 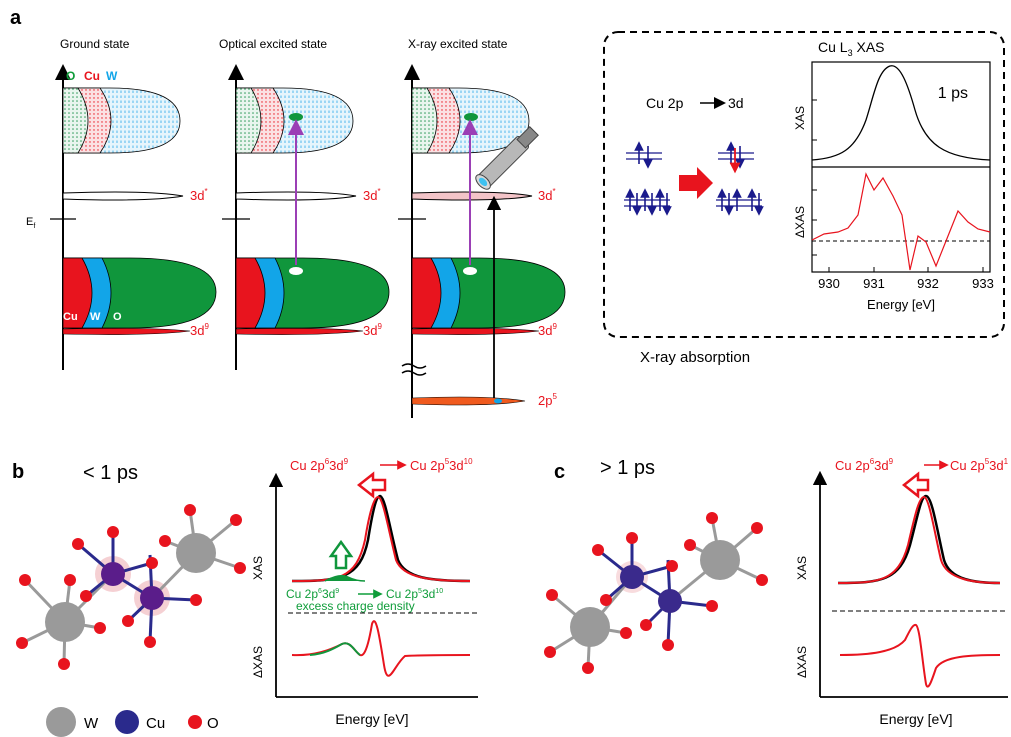 I want to click on legend-o-atom, so click(x=195, y=722).